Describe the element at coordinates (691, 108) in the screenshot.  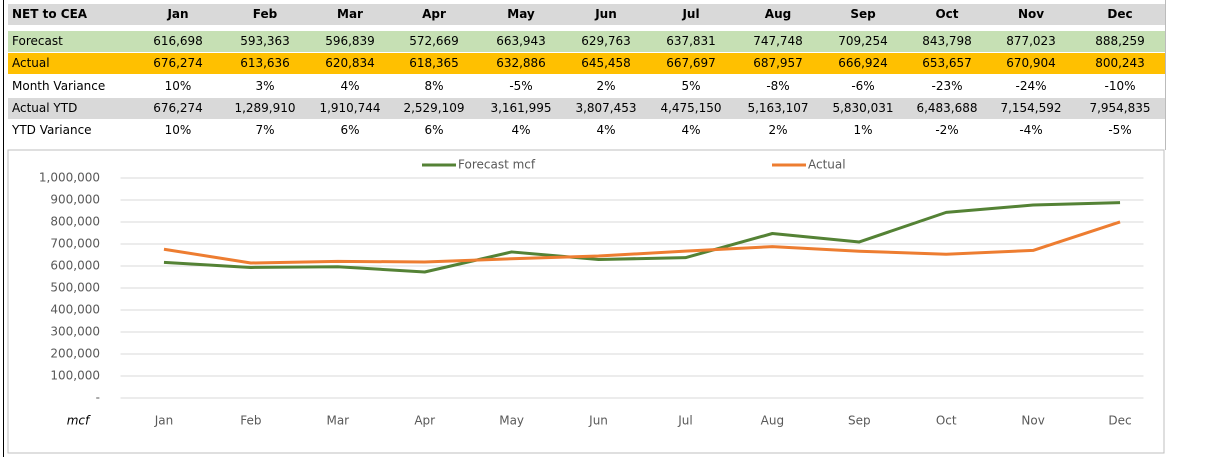
I see `table-cell: 4,475,150` at that location.